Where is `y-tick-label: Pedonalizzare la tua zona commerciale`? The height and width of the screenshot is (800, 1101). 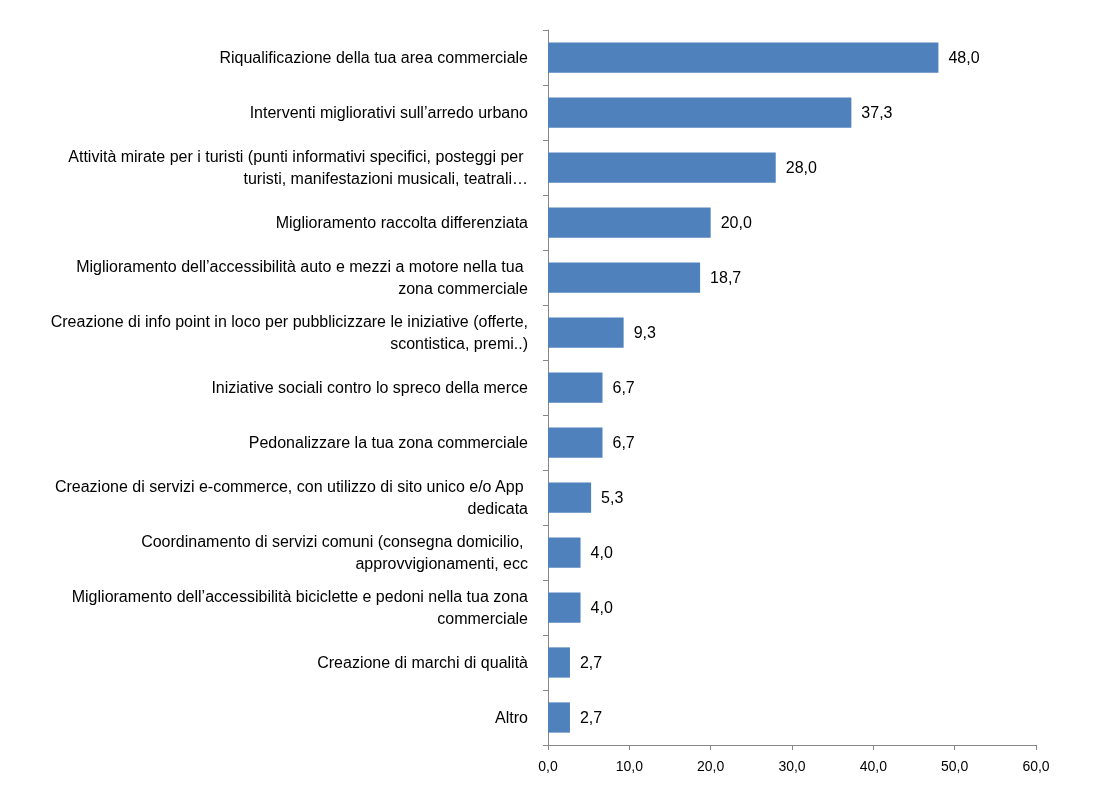
y-tick-label: Pedonalizzare la tua zona commerciale is located at coordinates (388, 442).